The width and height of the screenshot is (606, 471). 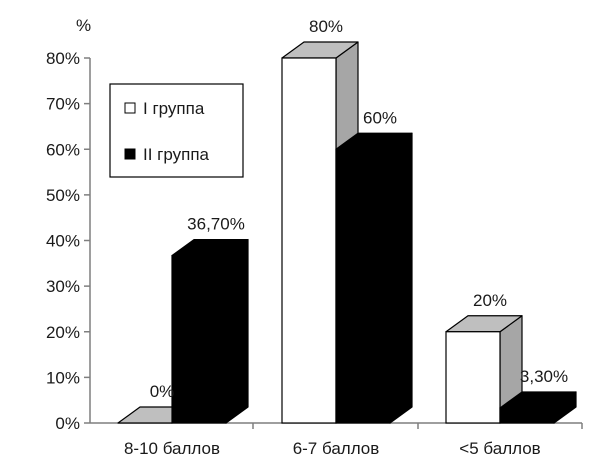 What do you see at coordinates (490, 300) in the screenshot?
I see `data-label: 20%` at bounding box center [490, 300].